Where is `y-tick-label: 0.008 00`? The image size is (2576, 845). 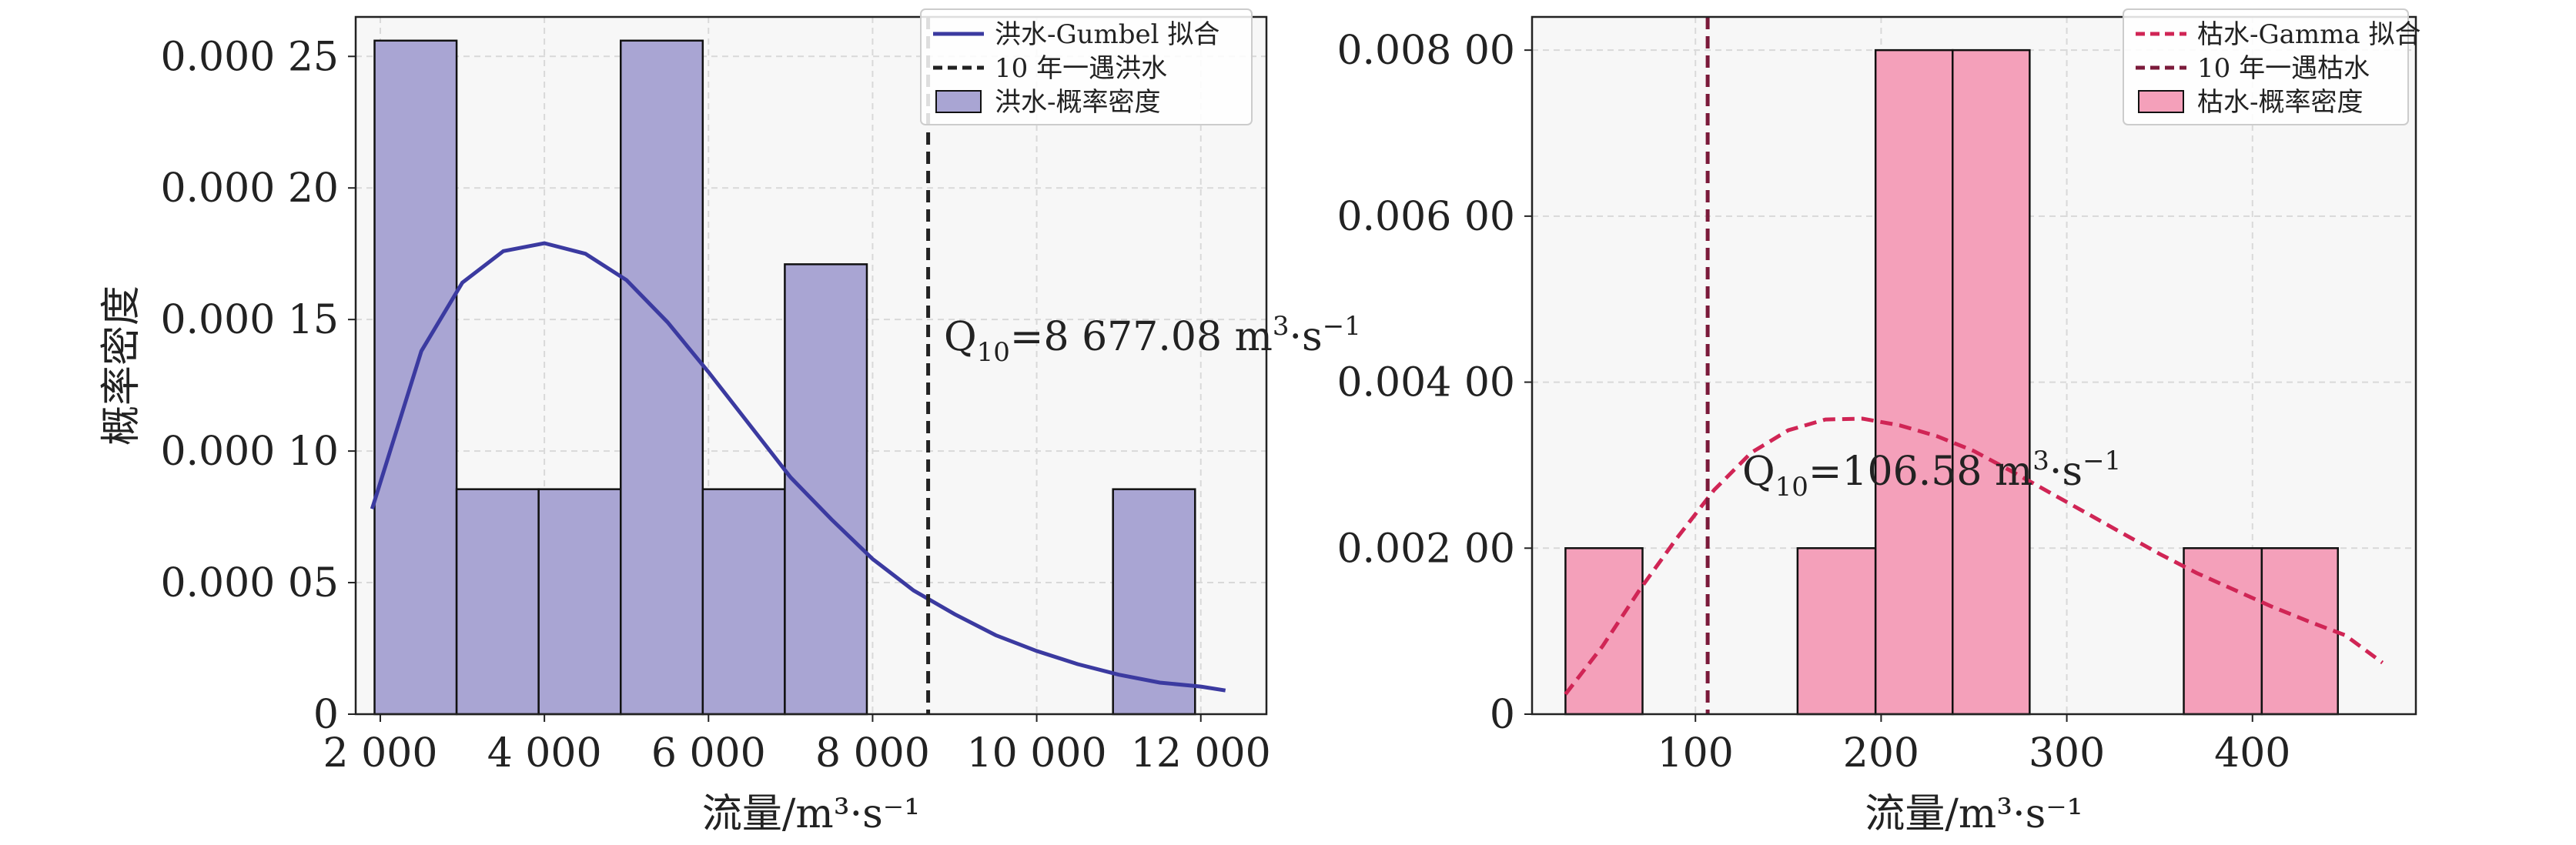 y-tick-label: 0.008 00 is located at coordinates (1426, 51).